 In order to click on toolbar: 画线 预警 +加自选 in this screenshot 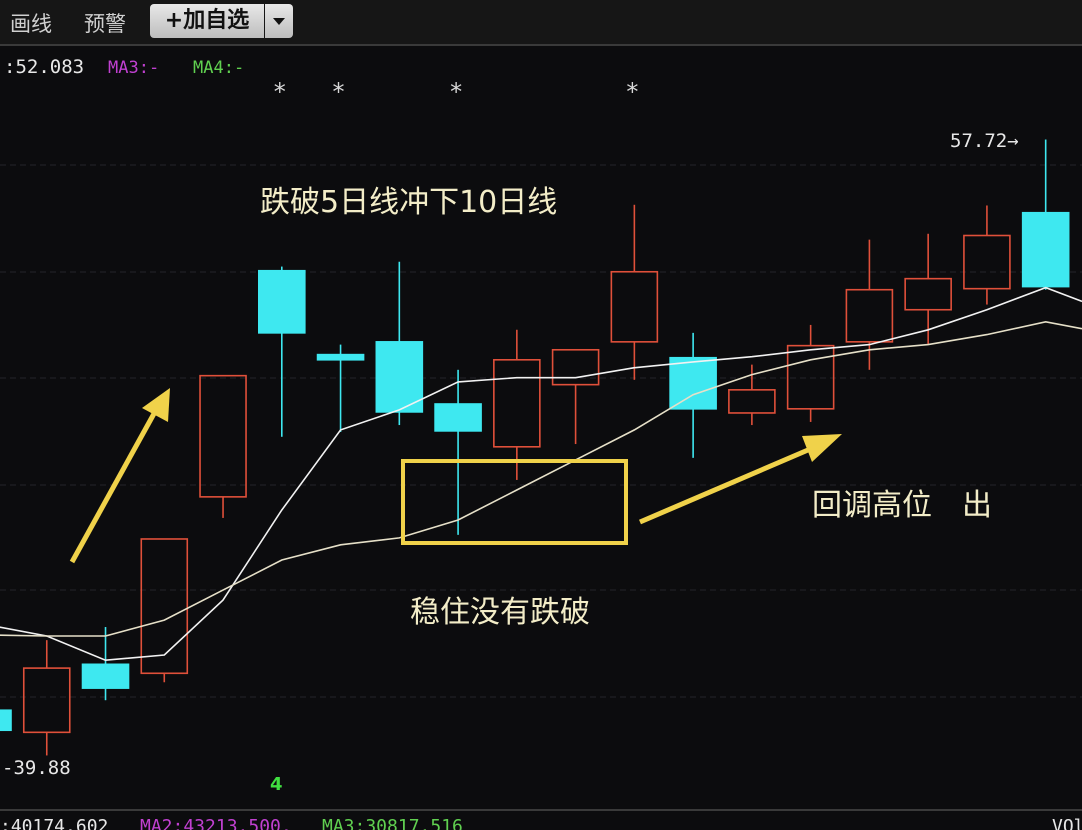, I will do `click(541, 23)`.